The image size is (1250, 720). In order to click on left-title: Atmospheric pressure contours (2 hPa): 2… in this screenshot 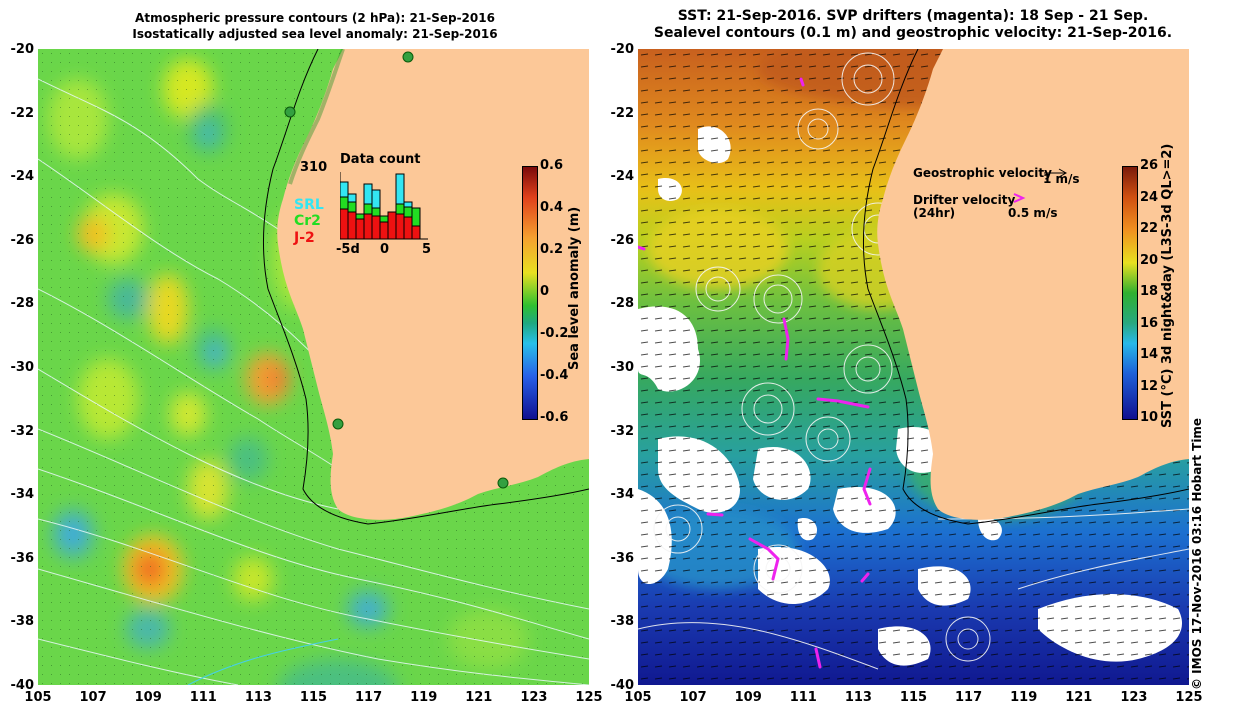, I will do `click(315, 26)`.